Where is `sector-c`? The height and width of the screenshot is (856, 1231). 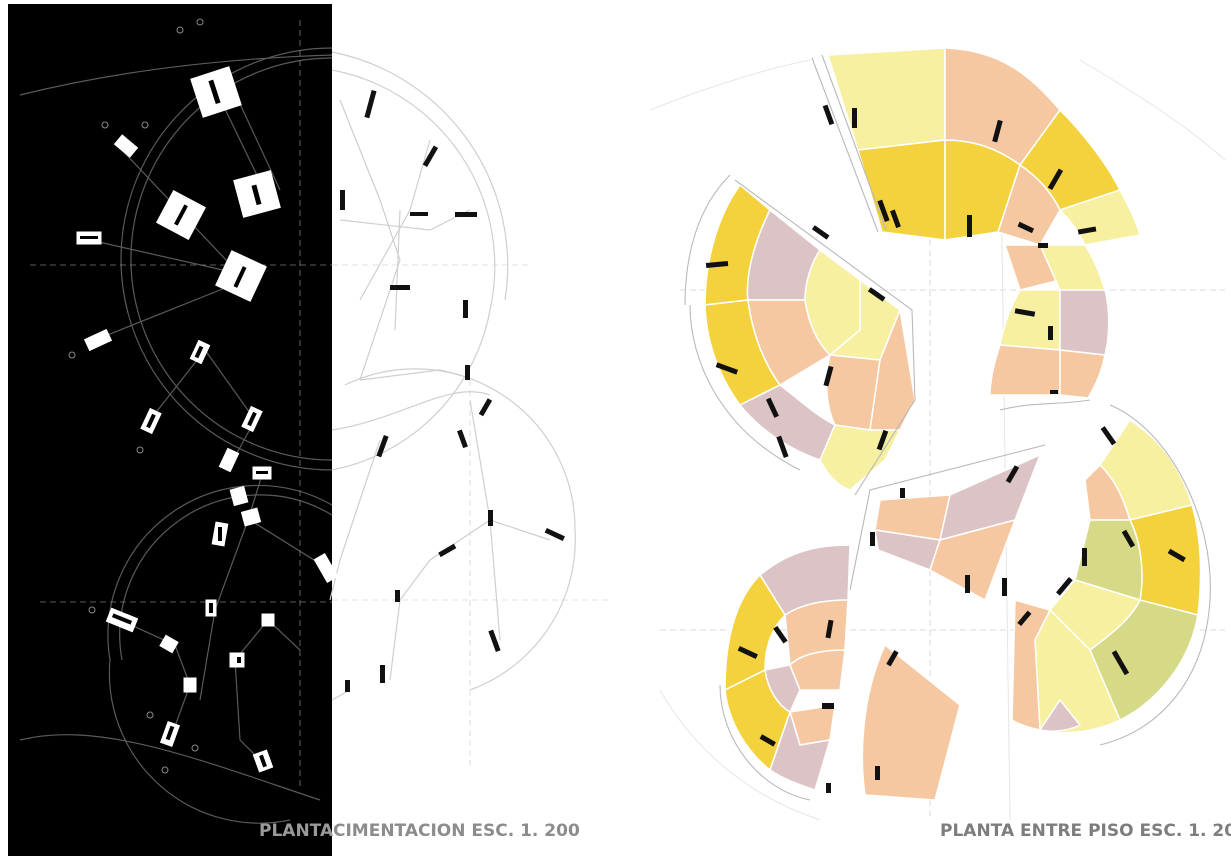 sector-c is located at coordinates (1049, 321).